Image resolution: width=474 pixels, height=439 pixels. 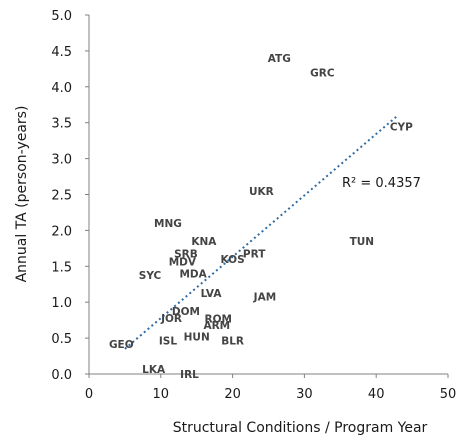 I want to click on x-tick-label: 40, so click(x=376, y=394).